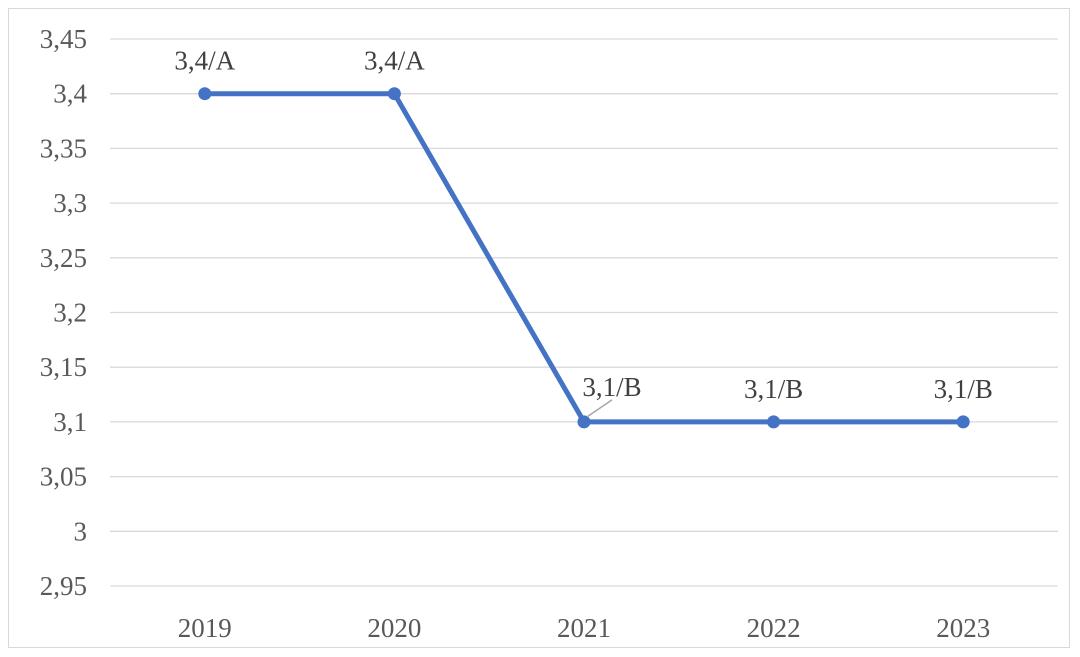 This screenshot has height=657, width=1080. I want to click on y-tick-label: 3,1, so click(70, 422).